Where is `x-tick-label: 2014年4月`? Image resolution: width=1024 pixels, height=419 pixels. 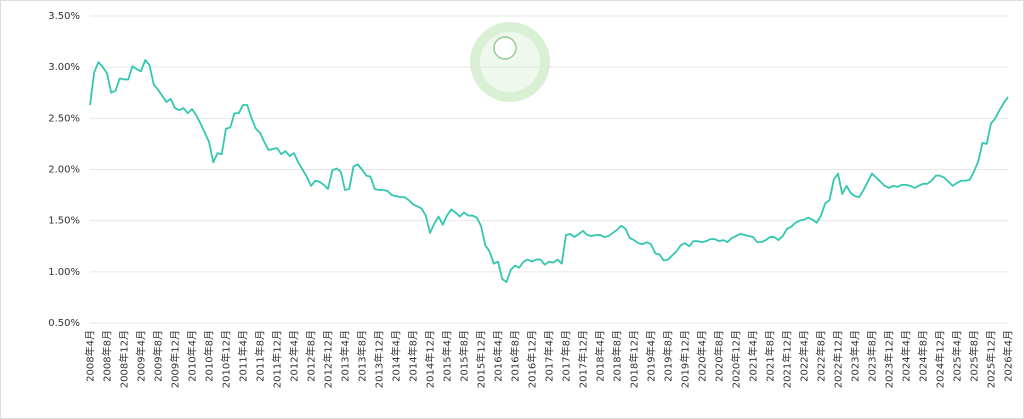
x-tick-label: 2014年4月 is located at coordinates (396, 356).